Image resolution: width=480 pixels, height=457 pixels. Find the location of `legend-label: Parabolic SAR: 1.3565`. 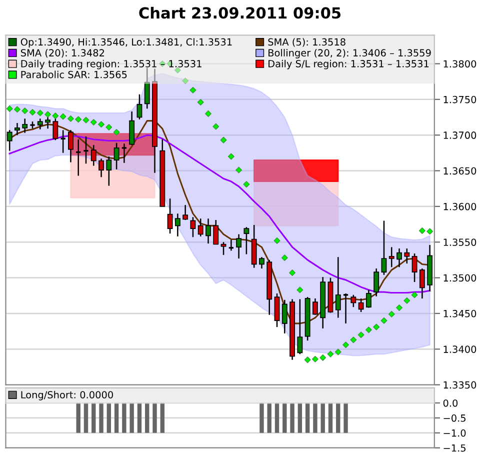

legend-label: Parabolic SAR: 1.3565 is located at coordinates (74, 74).